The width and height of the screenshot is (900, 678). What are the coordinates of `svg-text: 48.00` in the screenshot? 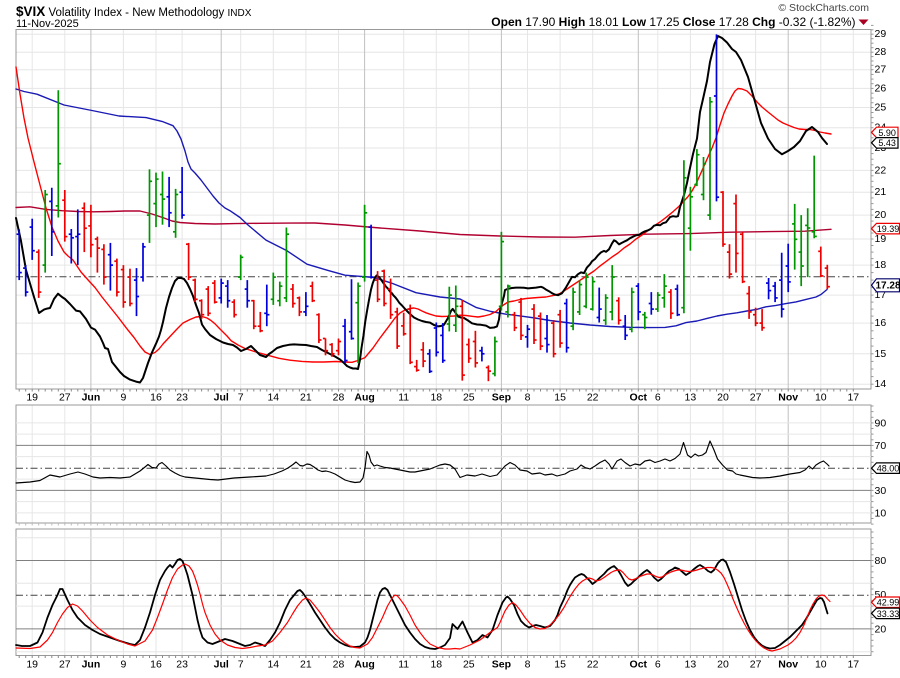 It's located at (888, 469).